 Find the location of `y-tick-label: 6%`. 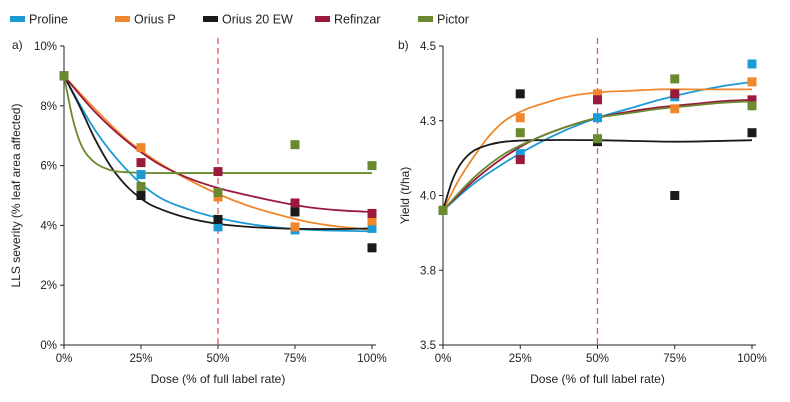

y-tick-label: 6% is located at coordinates (48, 167).